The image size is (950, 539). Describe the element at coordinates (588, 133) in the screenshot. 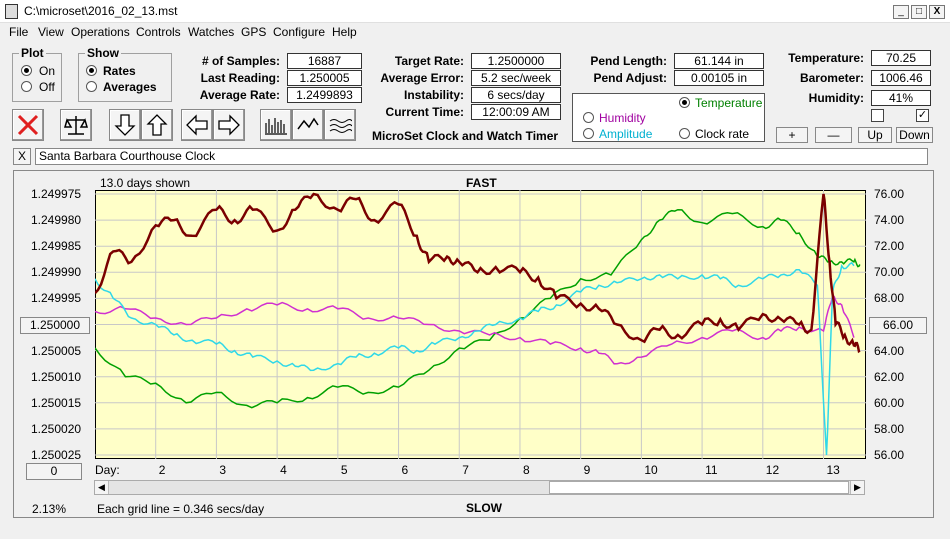

I see `amplitude-radio` at that location.